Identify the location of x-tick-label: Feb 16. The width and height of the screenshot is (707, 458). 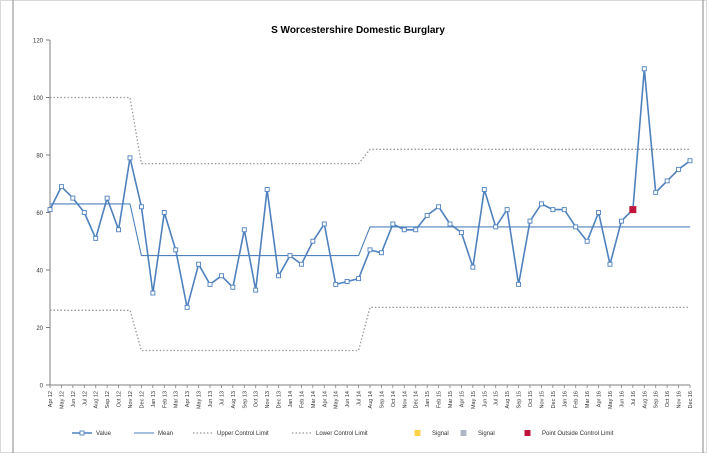
(577, 399).